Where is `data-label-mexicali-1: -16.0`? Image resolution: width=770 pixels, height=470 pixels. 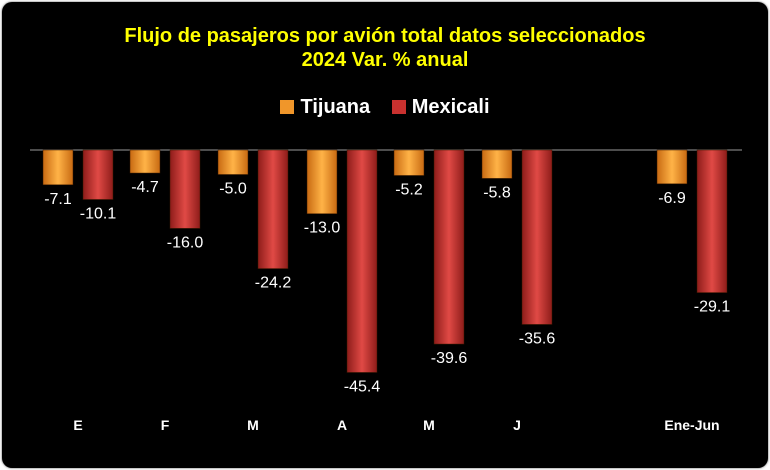
data-label-mexicali-1: -16.0 is located at coordinates (185, 242).